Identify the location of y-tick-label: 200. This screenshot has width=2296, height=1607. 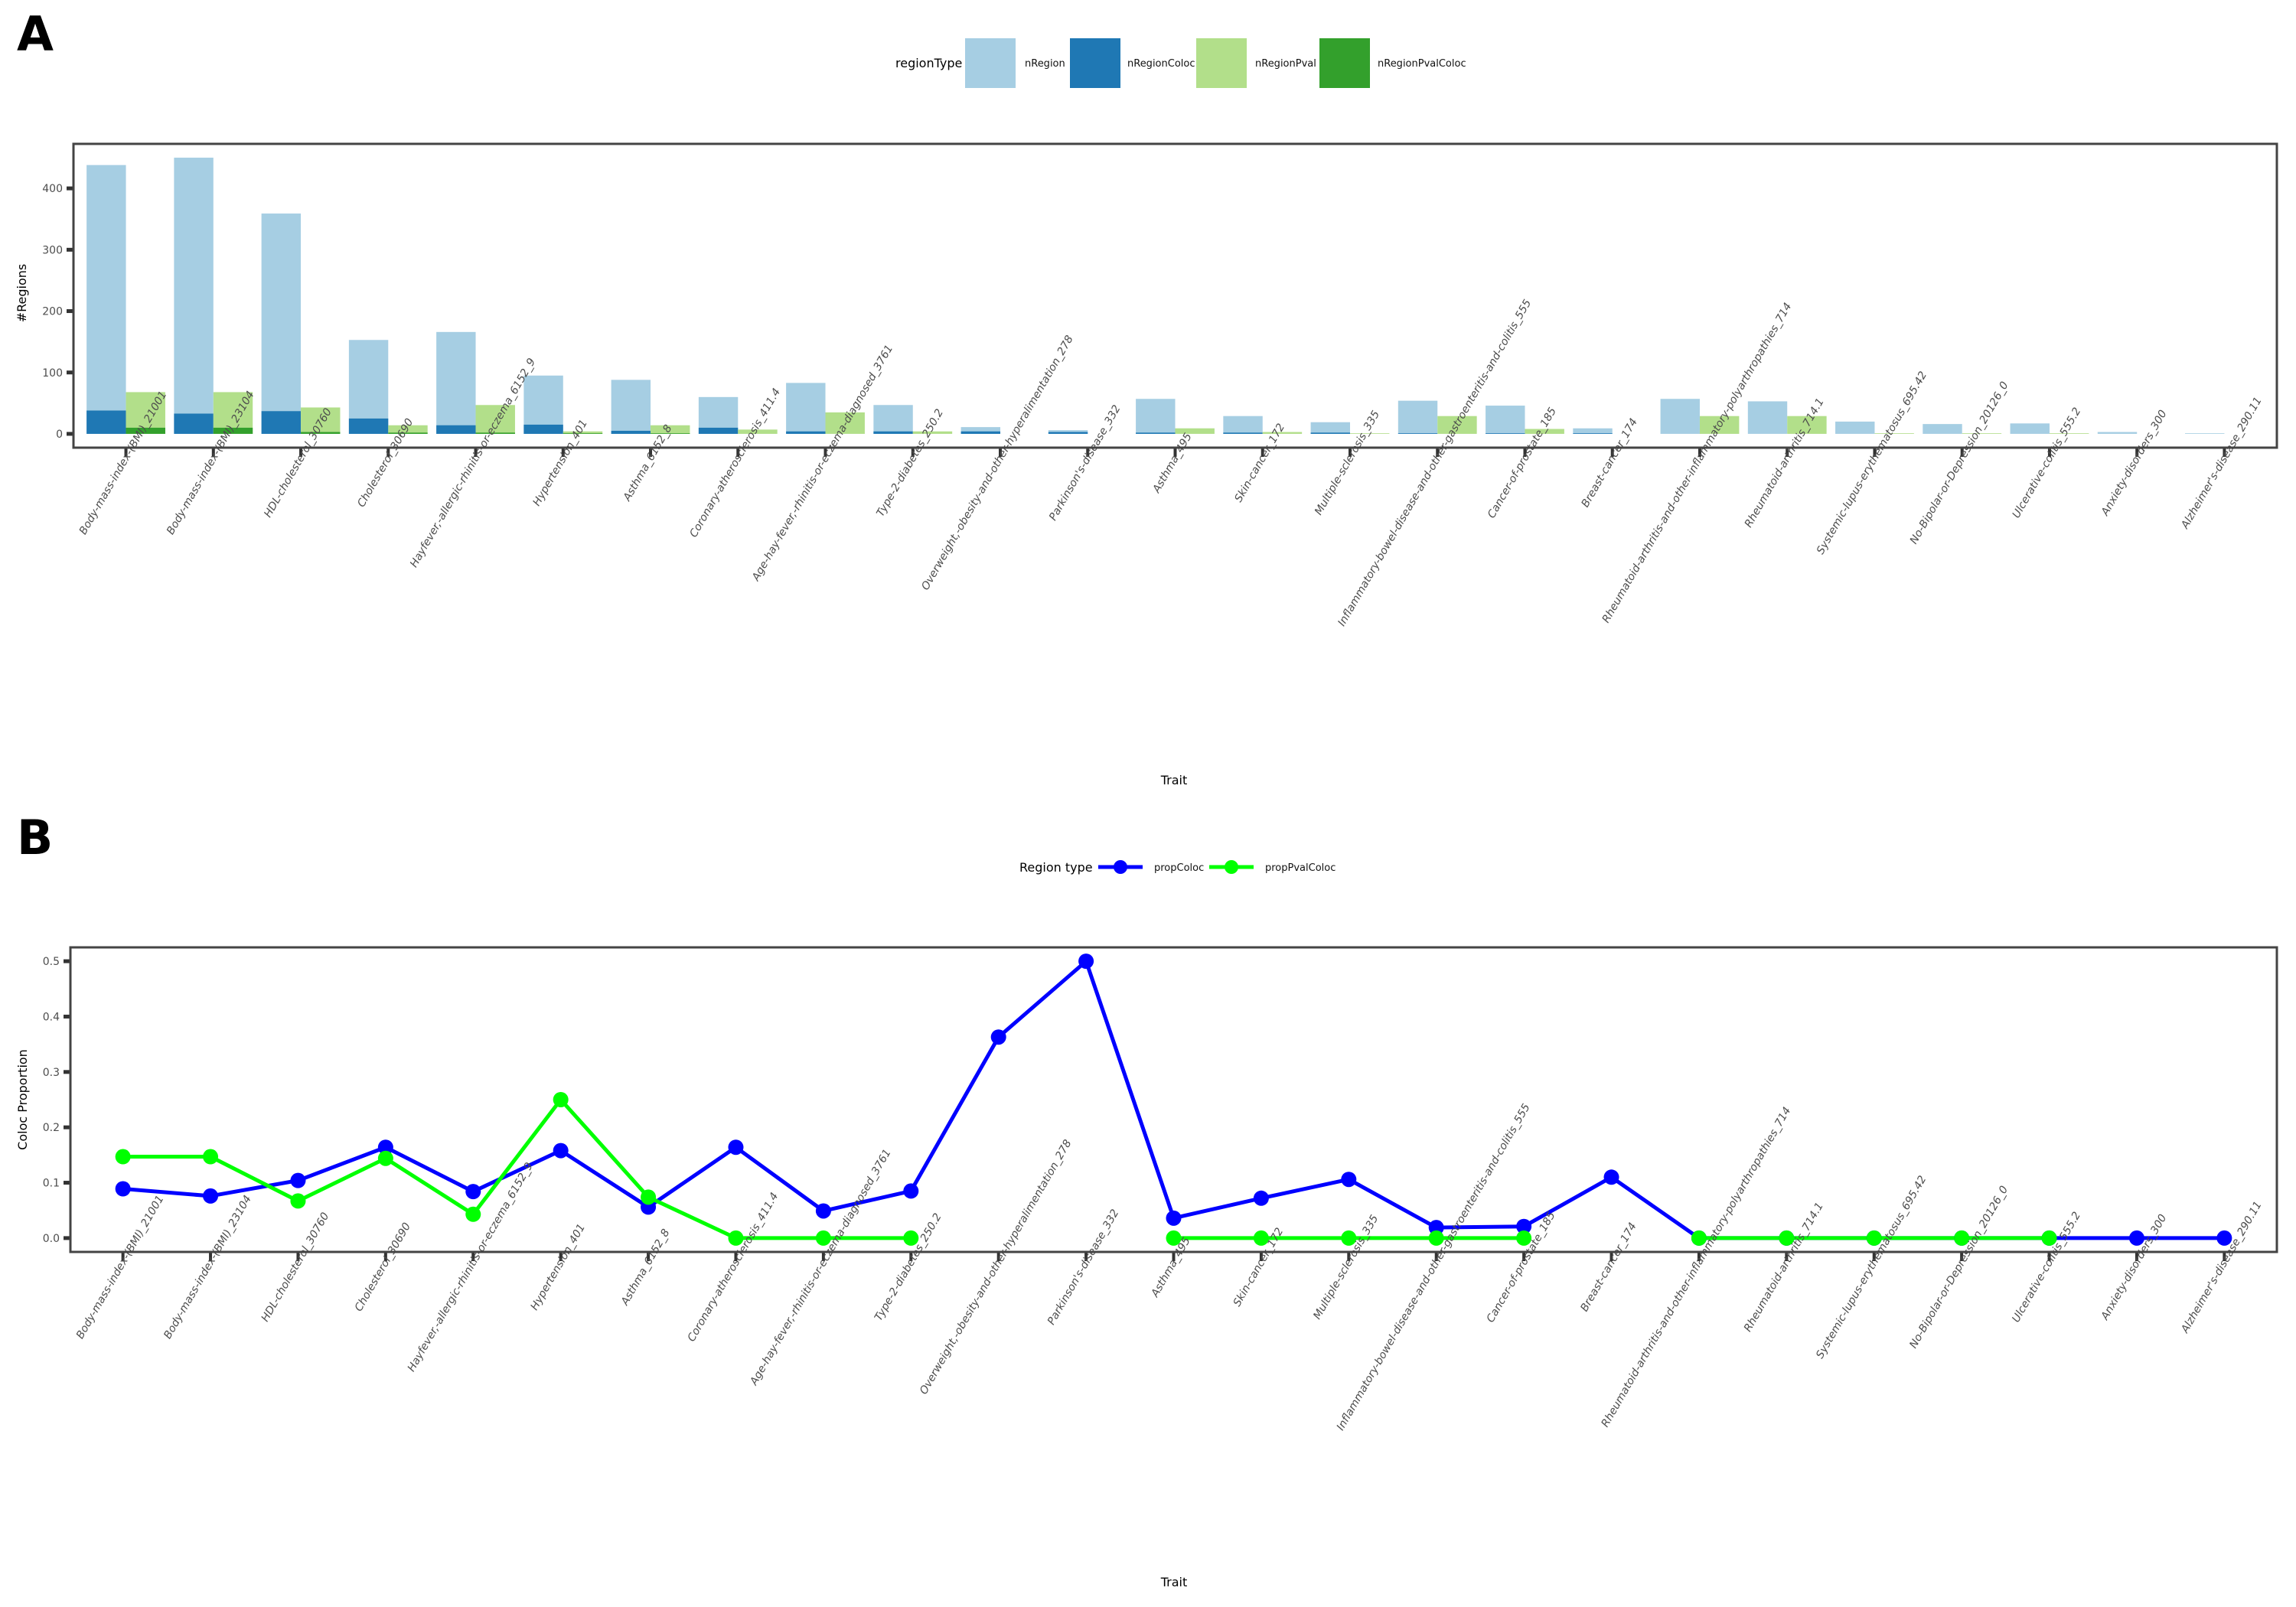
(52, 312).